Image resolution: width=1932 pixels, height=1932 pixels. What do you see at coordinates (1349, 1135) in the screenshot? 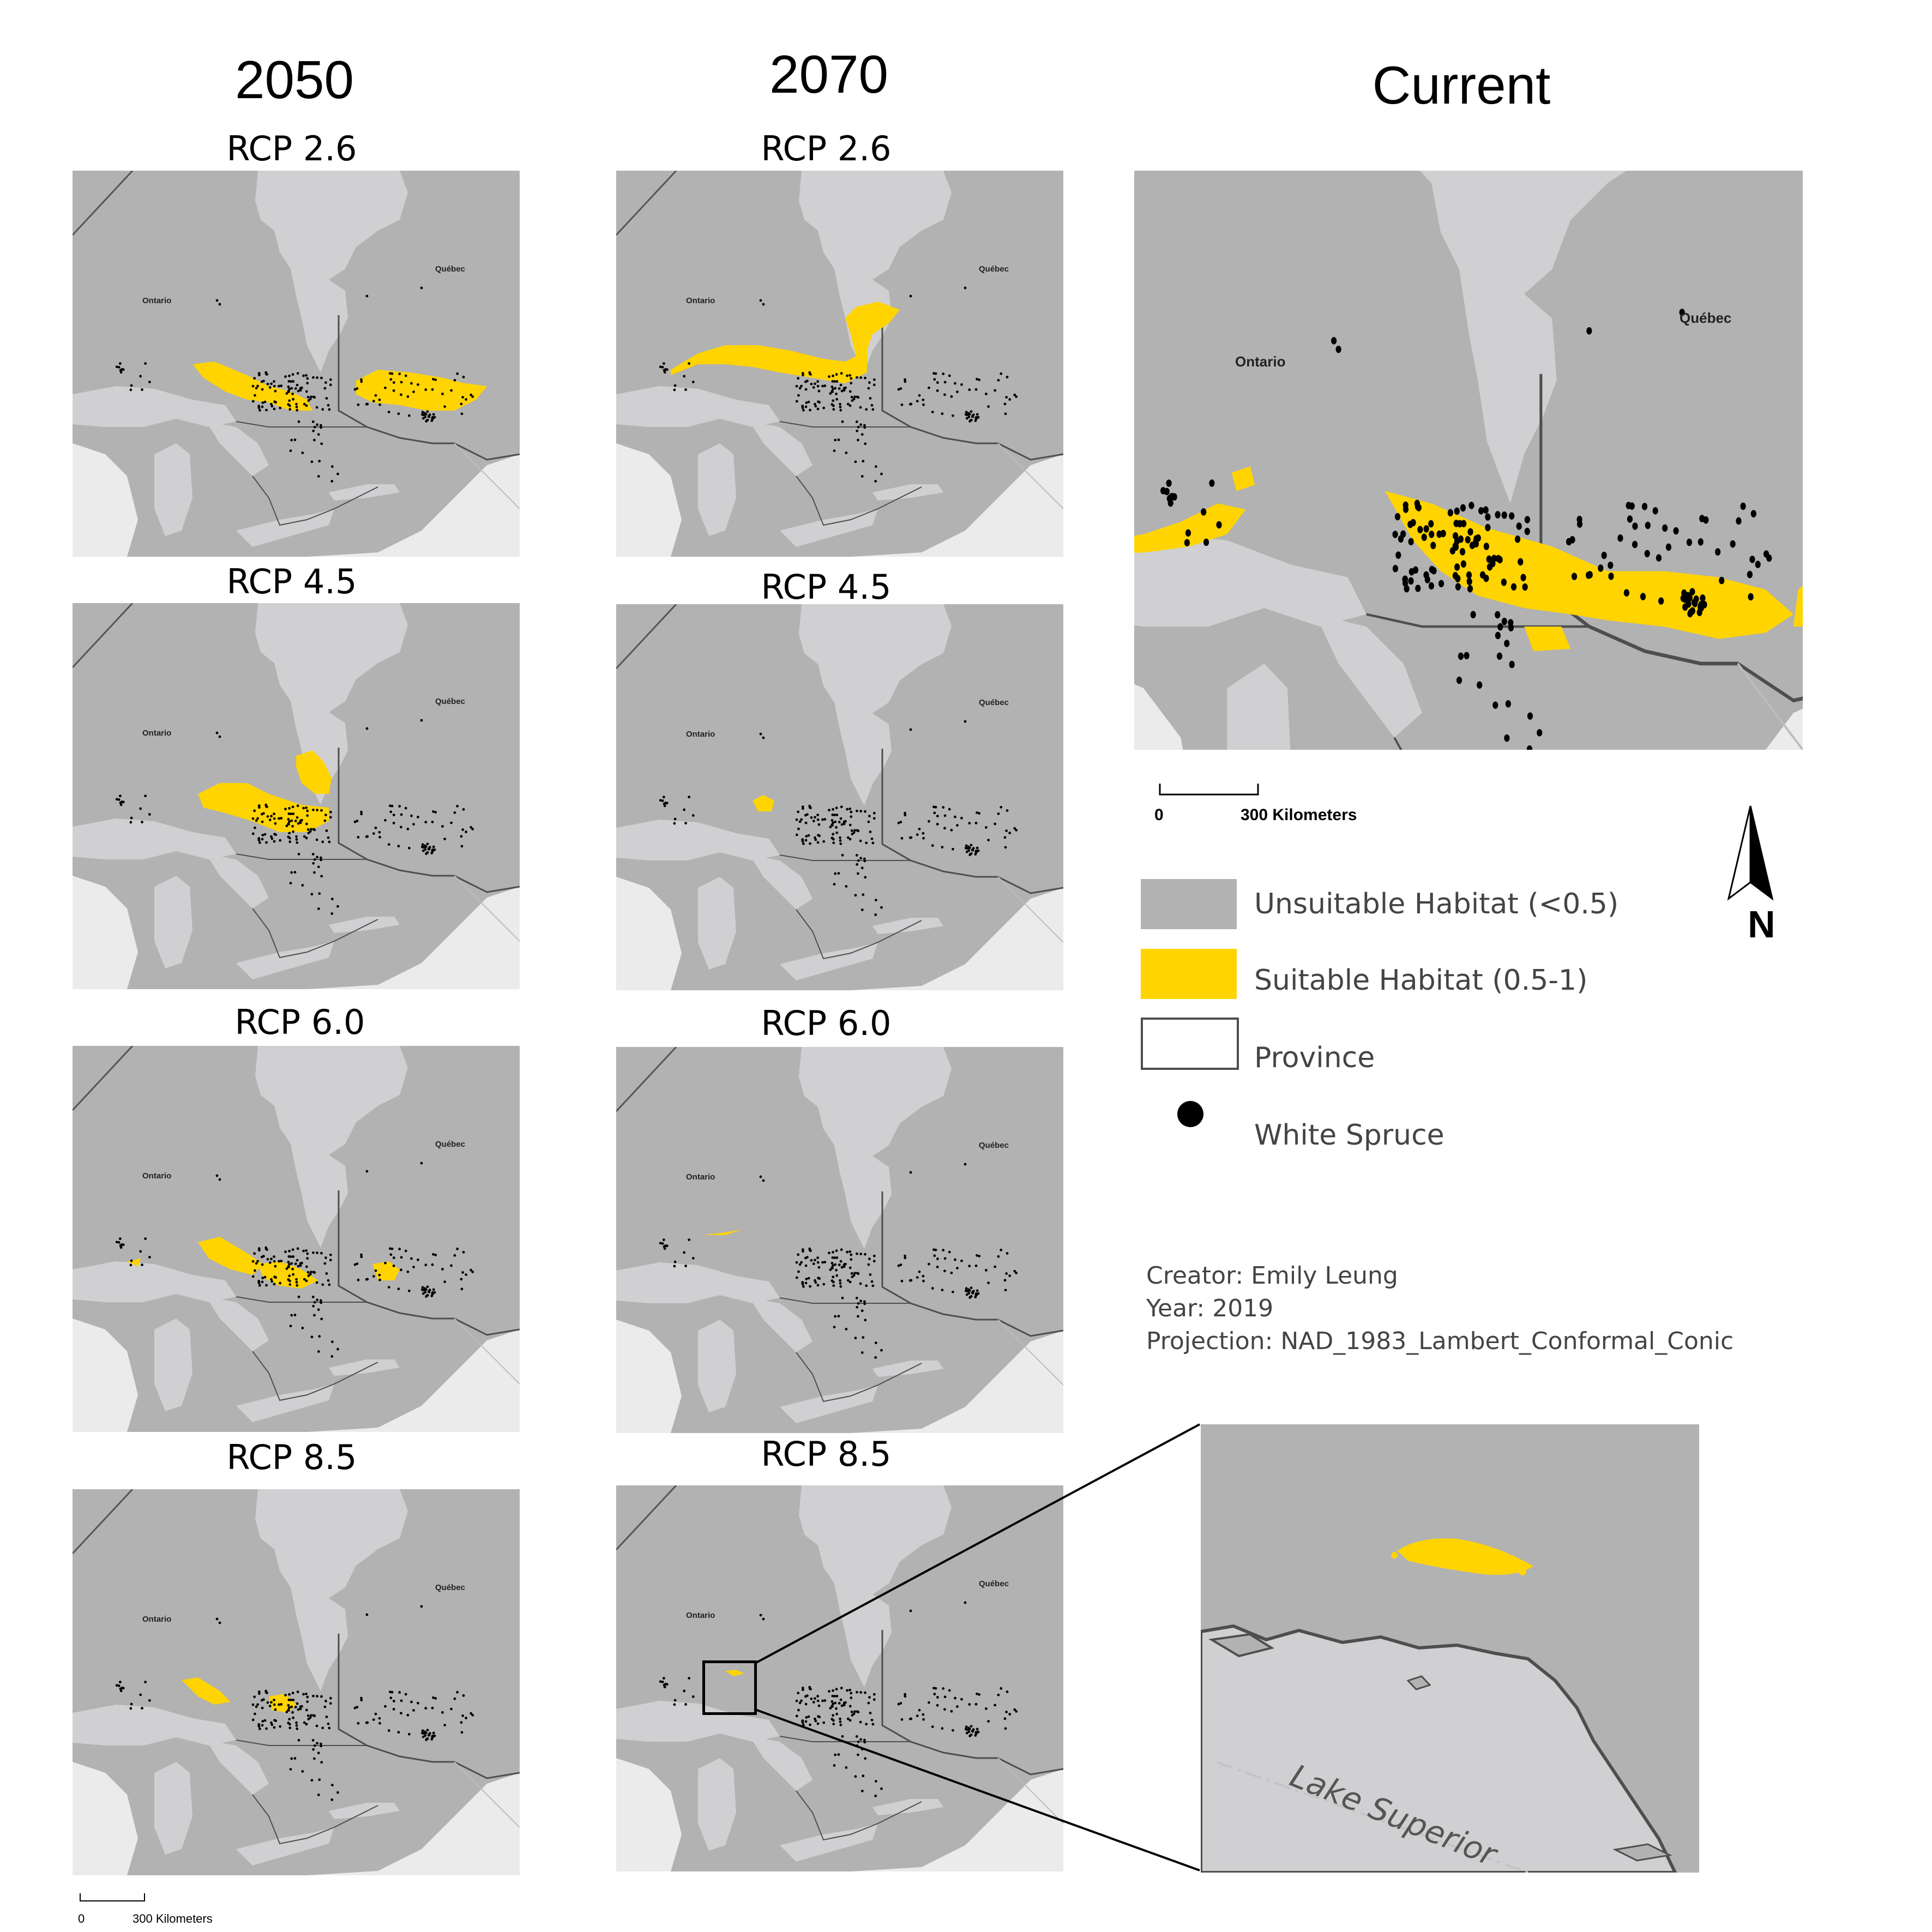
I see `legend-label-white-spruce: White Spruce` at bounding box center [1349, 1135].